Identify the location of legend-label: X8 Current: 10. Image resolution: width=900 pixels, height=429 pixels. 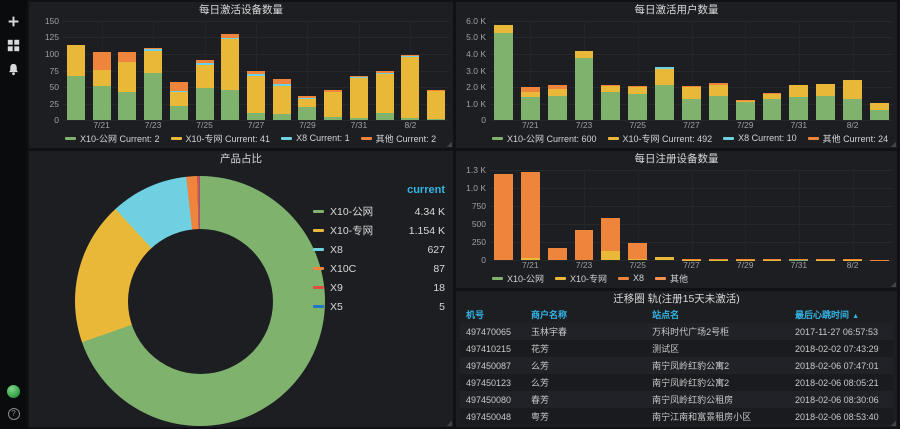
(767, 138).